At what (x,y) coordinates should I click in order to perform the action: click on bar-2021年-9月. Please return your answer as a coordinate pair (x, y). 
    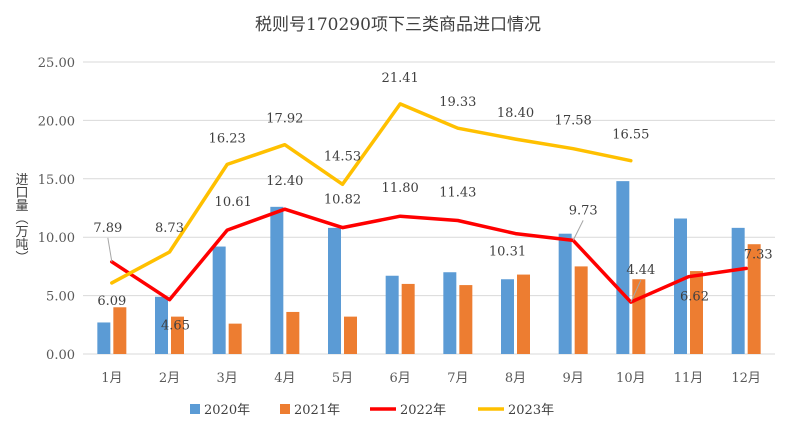
    Looking at the image, I should click on (581, 310).